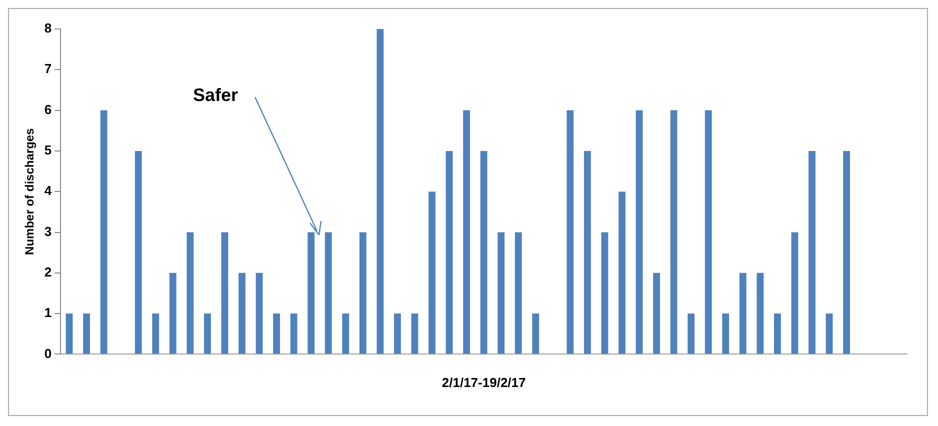 This screenshot has width=938, height=426. What do you see at coordinates (48, 231) in the screenshot?
I see `y-tick-label: 3` at bounding box center [48, 231].